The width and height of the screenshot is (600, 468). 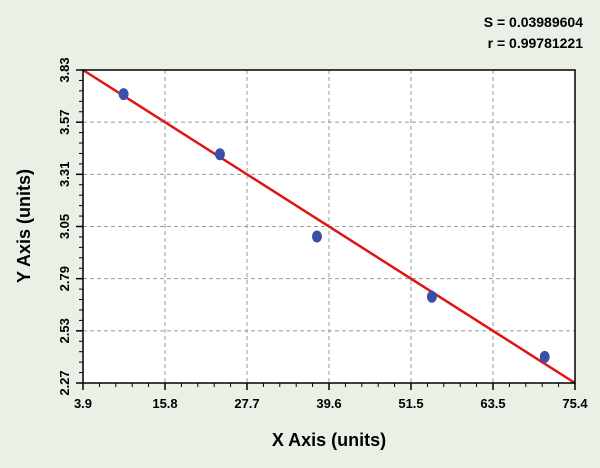 What do you see at coordinates (533, 22) in the screenshot?
I see `s-statistic: S = 0.03989604` at bounding box center [533, 22].